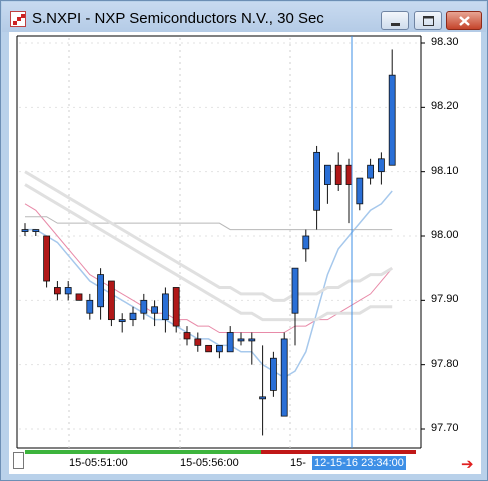 This screenshot has height=481, width=488. I want to click on window-title: S.NXPI - NXP Semiconductors N.V., 30 Sec, so click(178, 18).